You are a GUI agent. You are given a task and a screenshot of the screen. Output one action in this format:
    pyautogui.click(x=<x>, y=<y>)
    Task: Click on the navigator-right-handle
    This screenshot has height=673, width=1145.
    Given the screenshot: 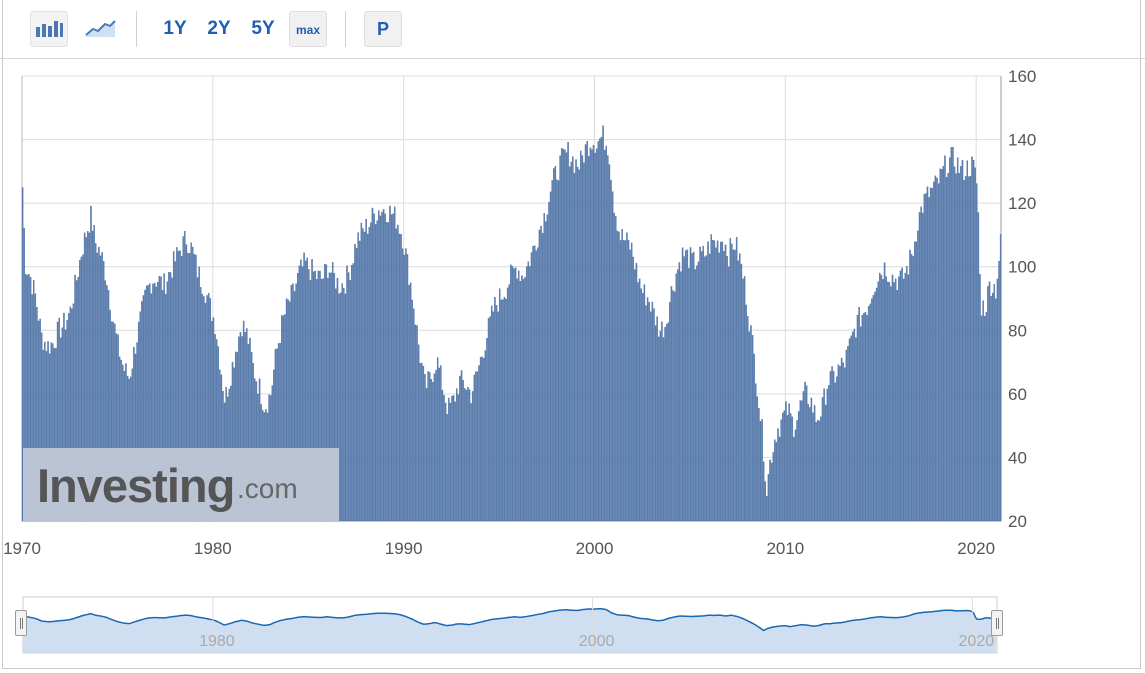 What is the action you would take?
    pyautogui.click(x=997, y=623)
    